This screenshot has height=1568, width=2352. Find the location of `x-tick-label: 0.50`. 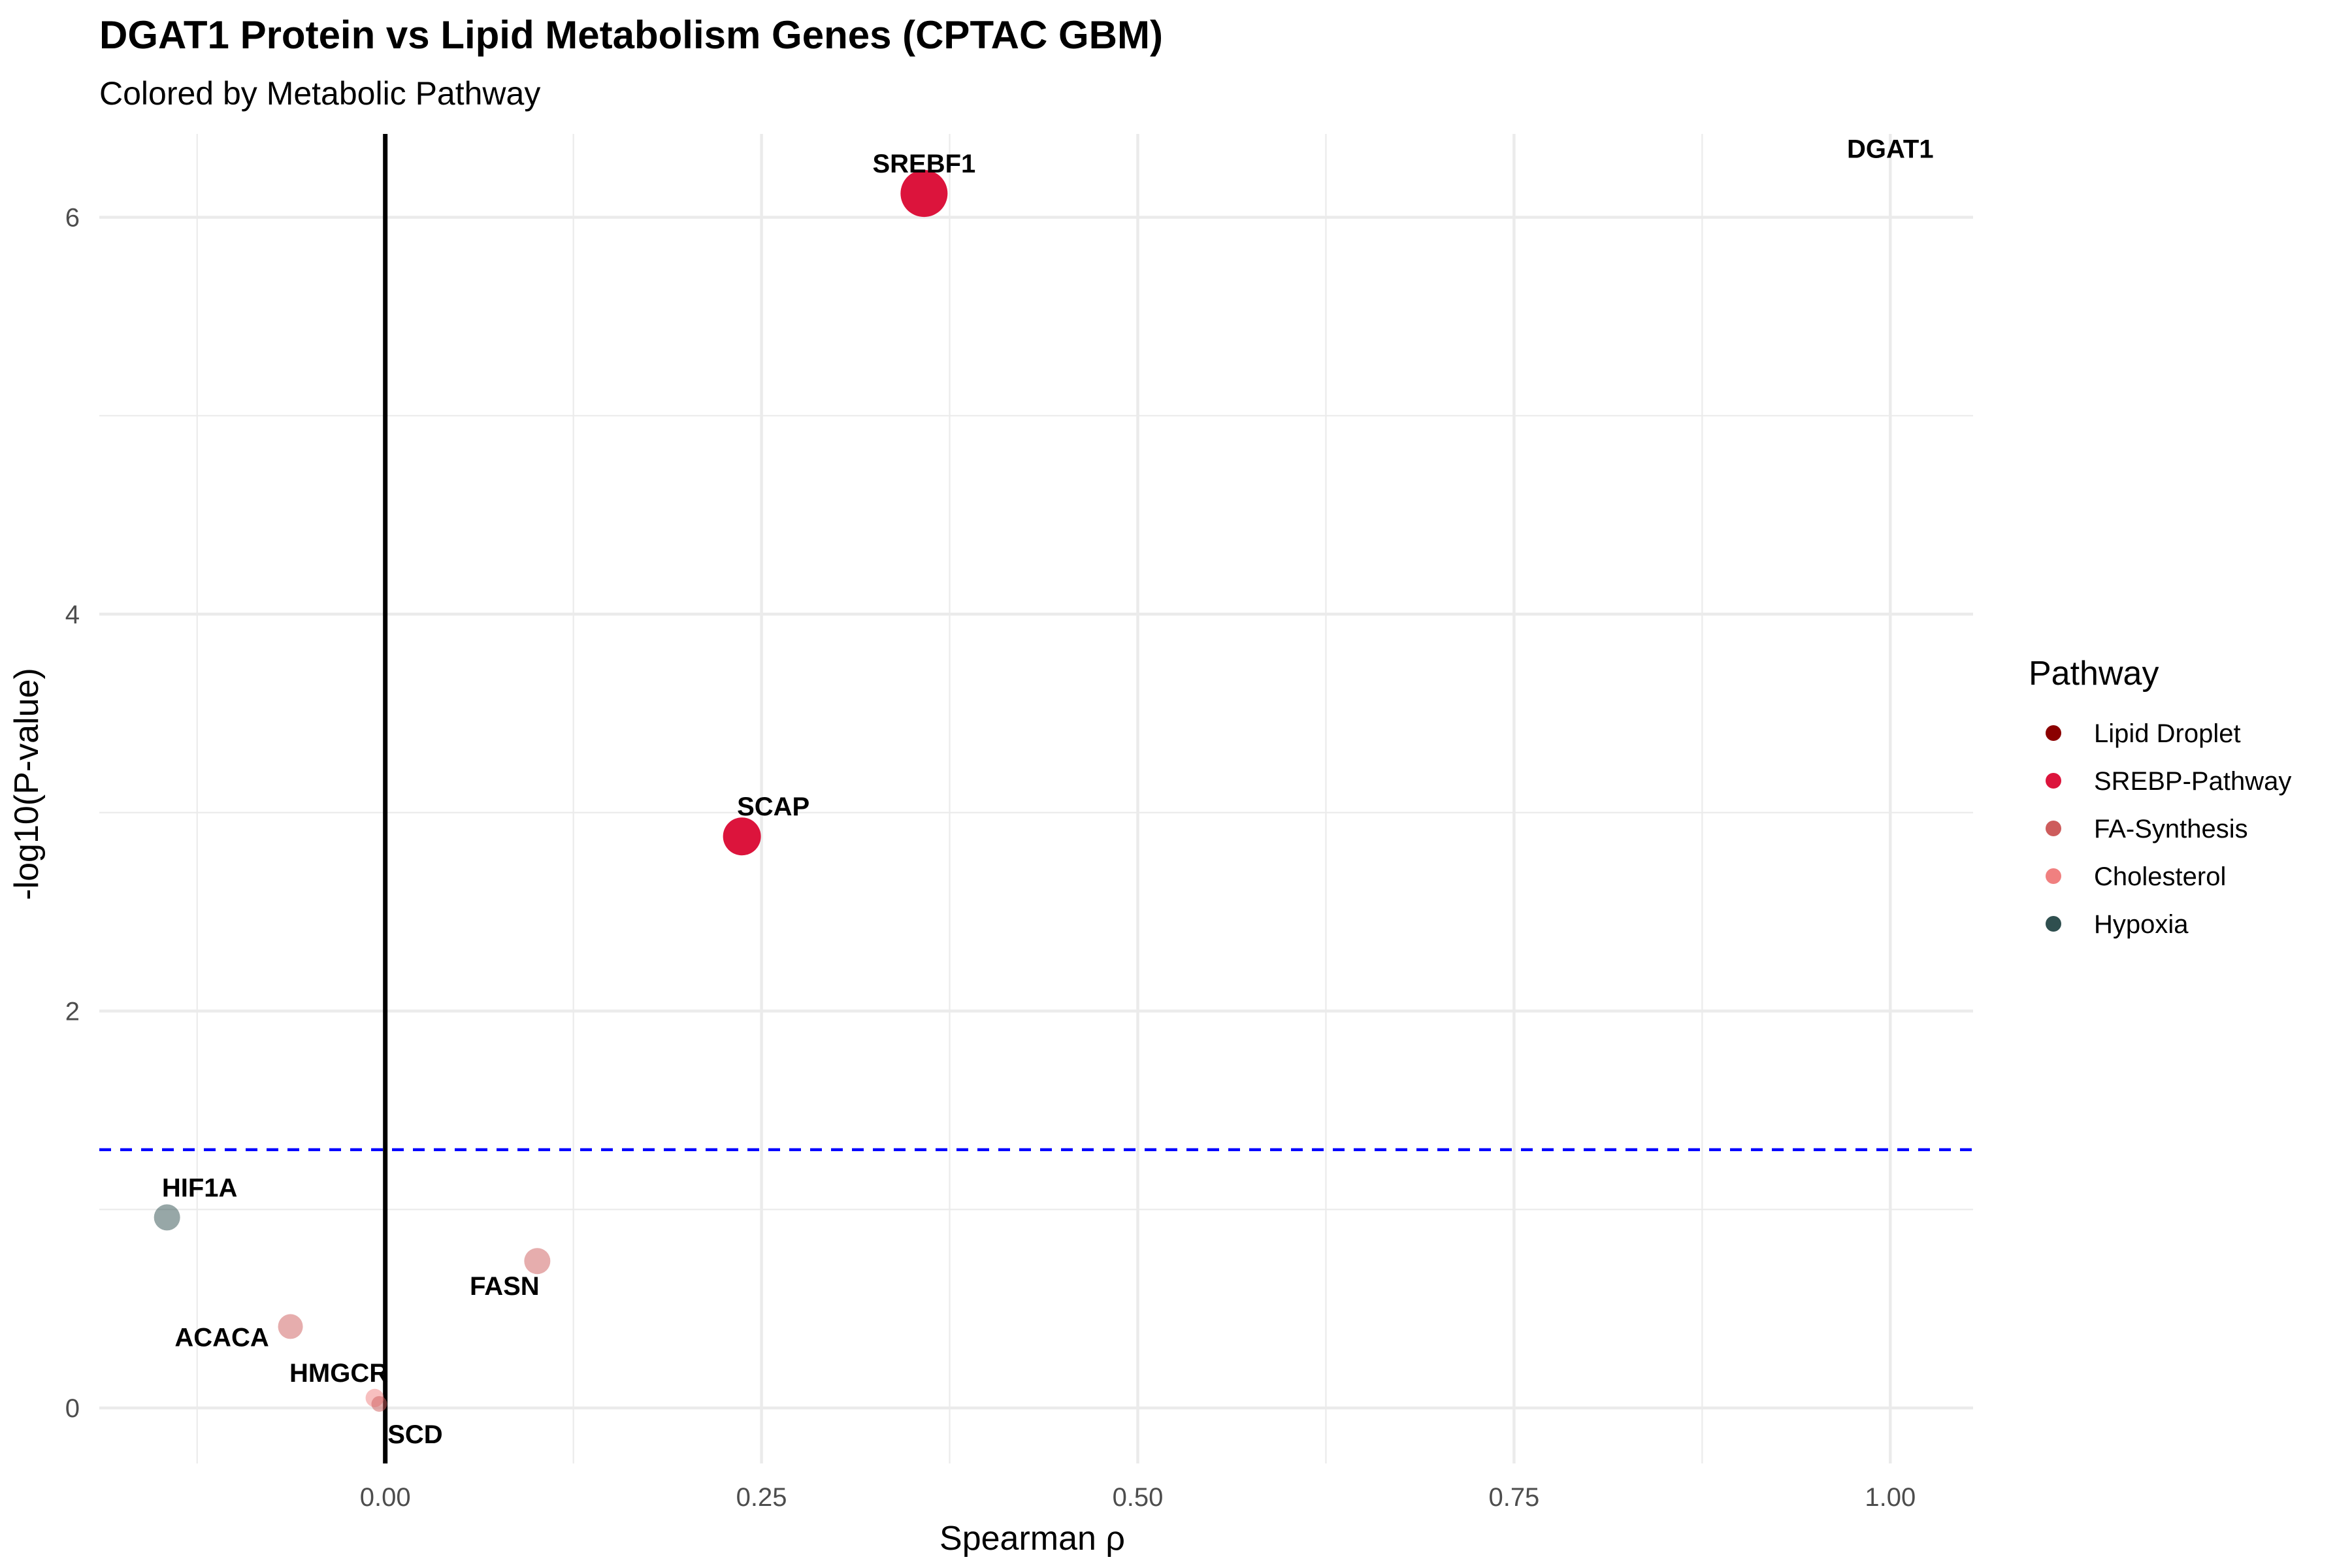

x-tick-label: 0.50 is located at coordinates (1138, 1497).